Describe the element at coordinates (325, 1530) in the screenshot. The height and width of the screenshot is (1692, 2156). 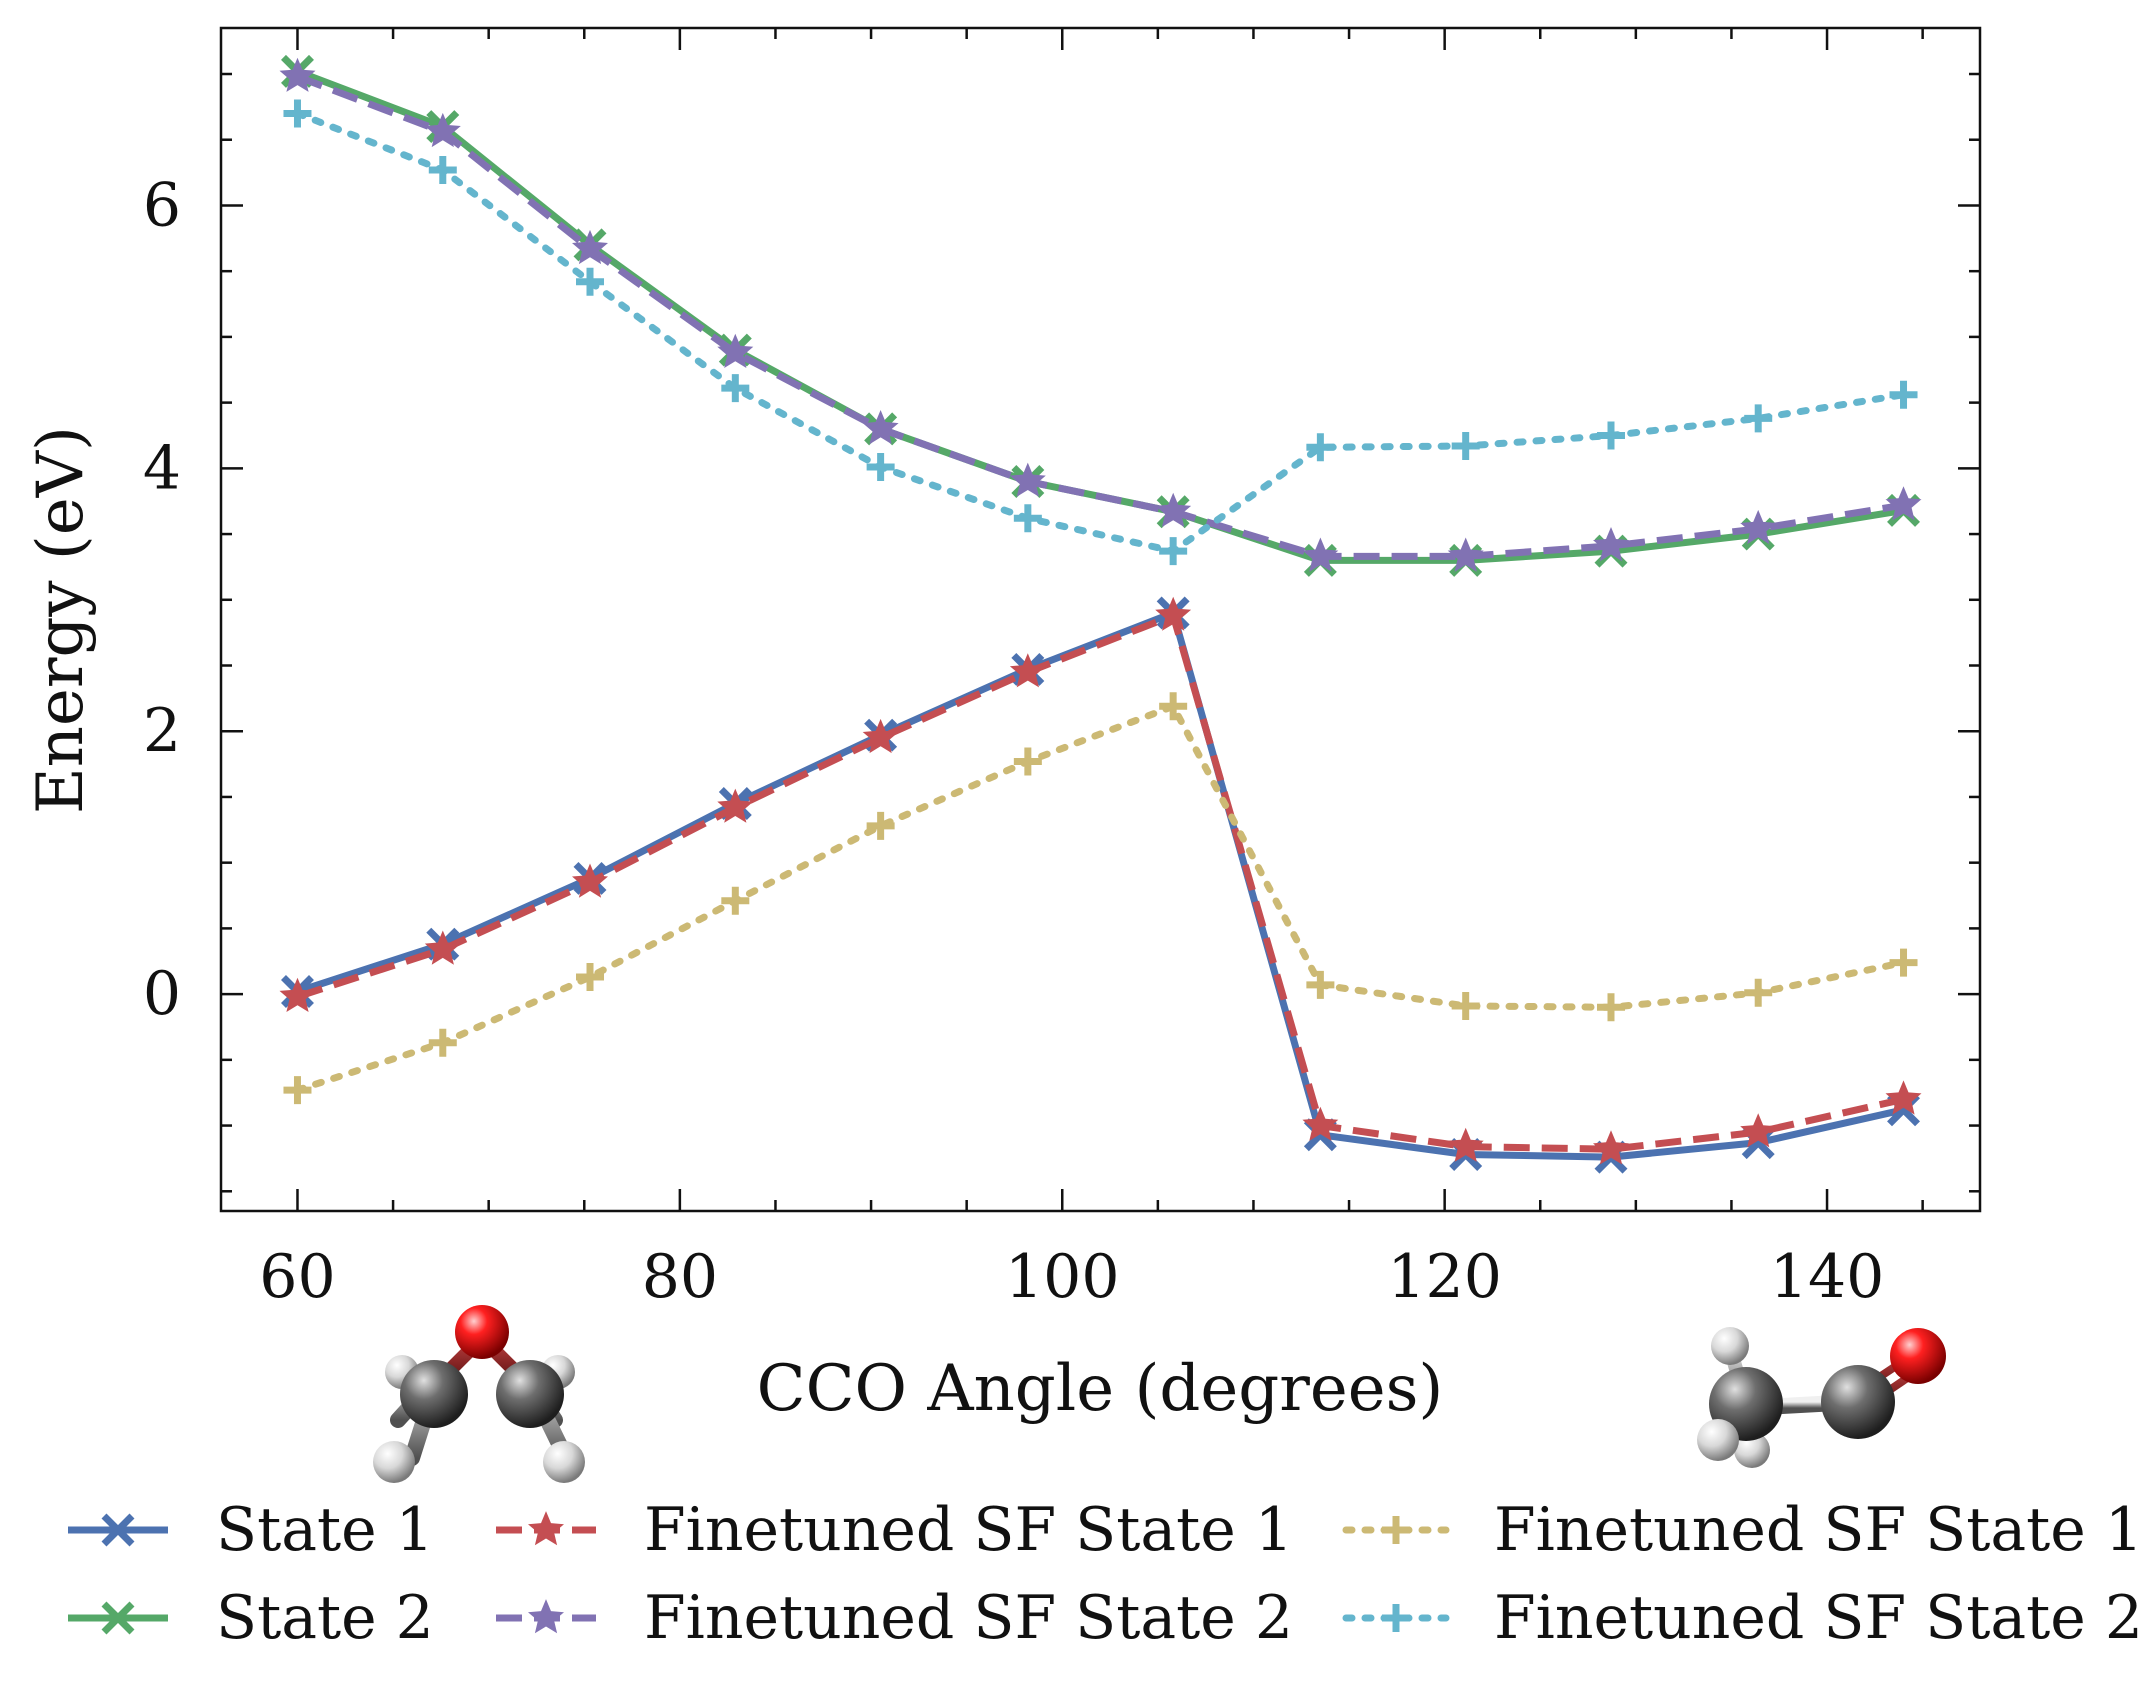
I see `legend-label: State 1` at that location.